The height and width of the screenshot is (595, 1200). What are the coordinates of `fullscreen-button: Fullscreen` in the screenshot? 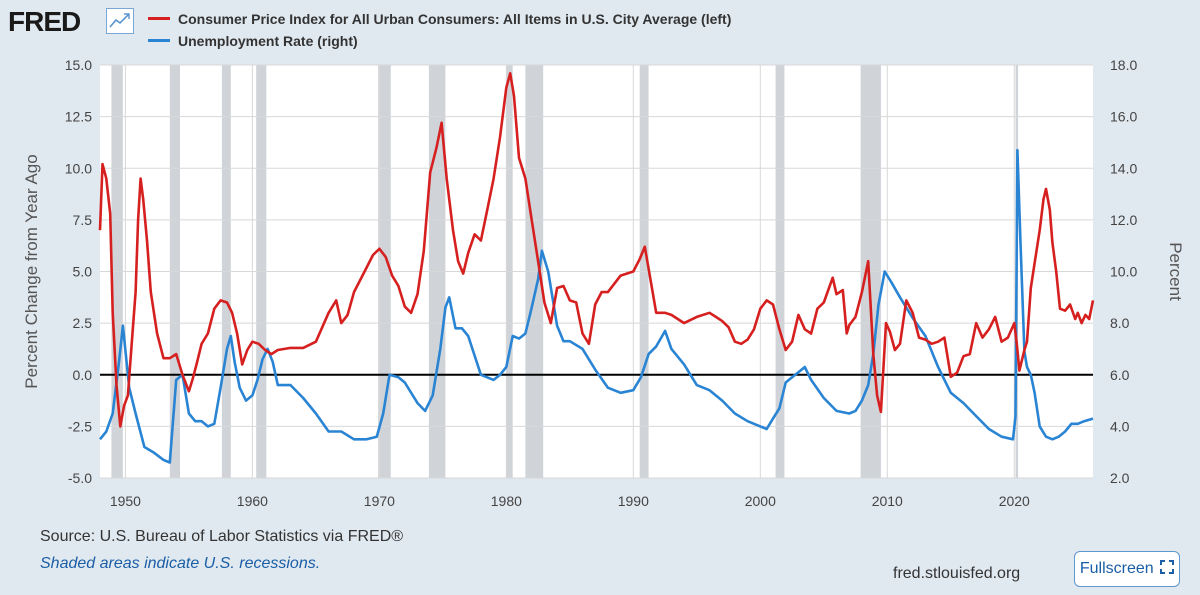 It's located at (1127, 569).